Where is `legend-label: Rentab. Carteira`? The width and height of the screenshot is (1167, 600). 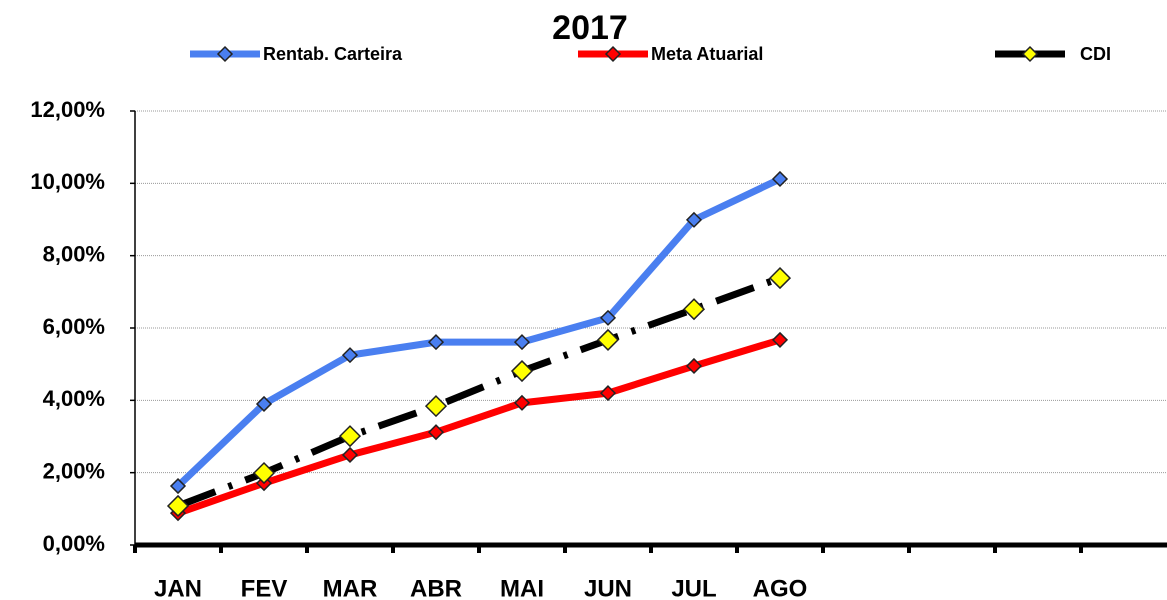
legend-label: Rentab. Carteira is located at coordinates (333, 54).